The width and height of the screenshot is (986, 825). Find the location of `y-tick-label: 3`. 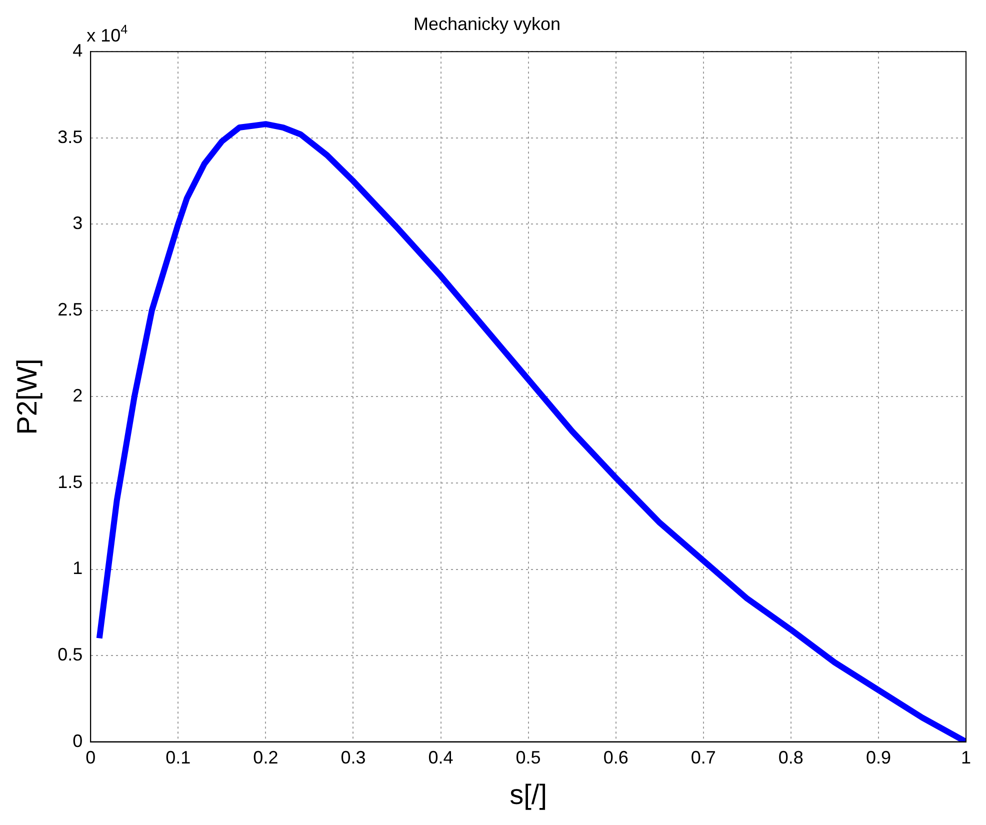

y-tick-label: 3 is located at coordinates (77, 223).